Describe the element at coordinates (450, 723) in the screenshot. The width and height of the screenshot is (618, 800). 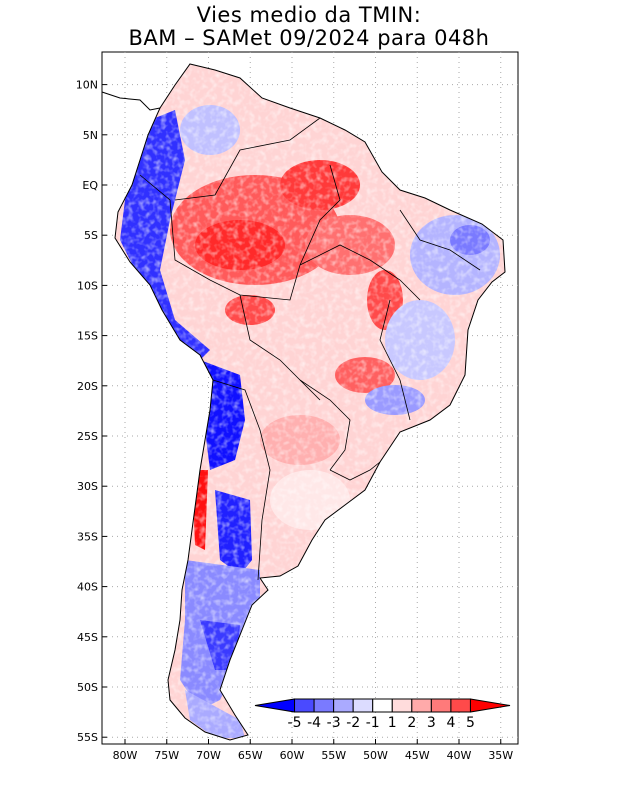
I see `colorbar-label: 4` at that location.